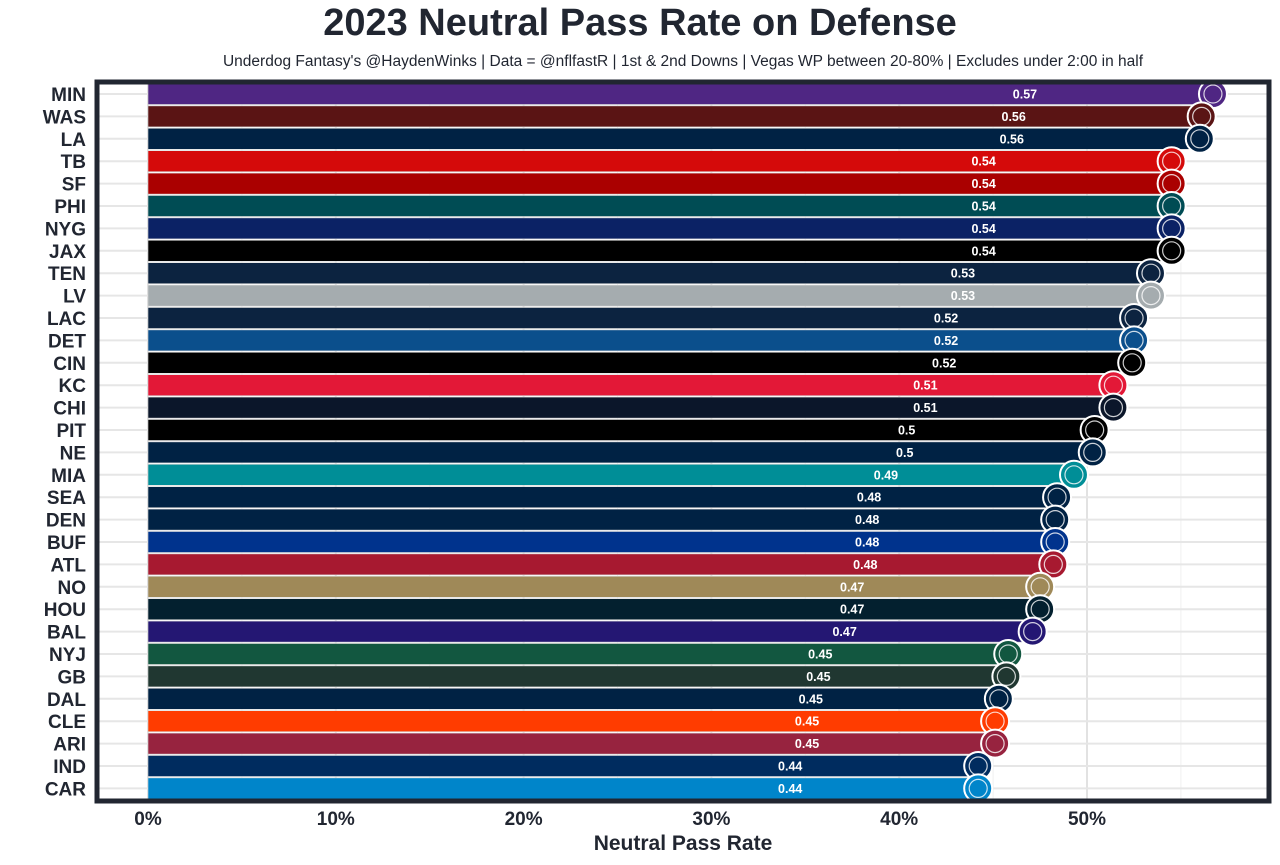  I want to click on y-label-kc: KC, so click(73, 386).